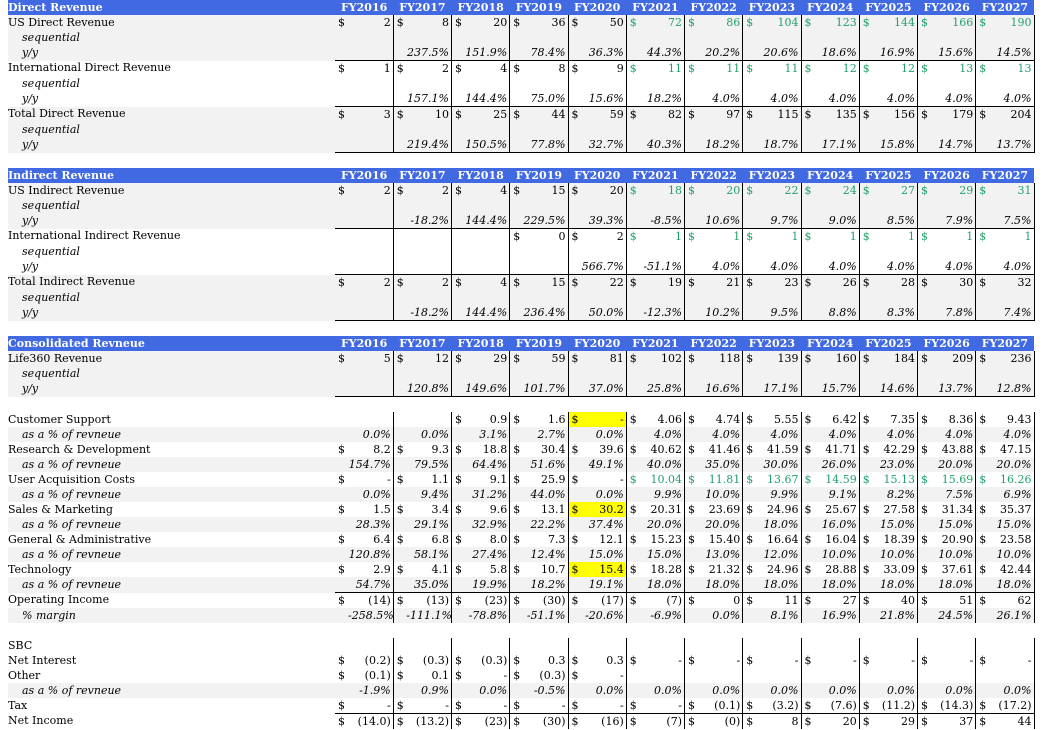  What do you see at coordinates (604, 615) in the screenshot?
I see `value-cell: -20.6%` at bounding box center [604, 615].